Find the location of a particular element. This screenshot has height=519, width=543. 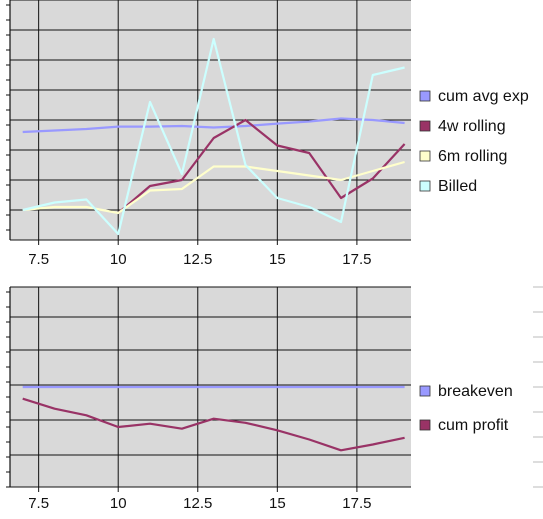

series-line-6m-rolling is located at coordinates (213, 187).